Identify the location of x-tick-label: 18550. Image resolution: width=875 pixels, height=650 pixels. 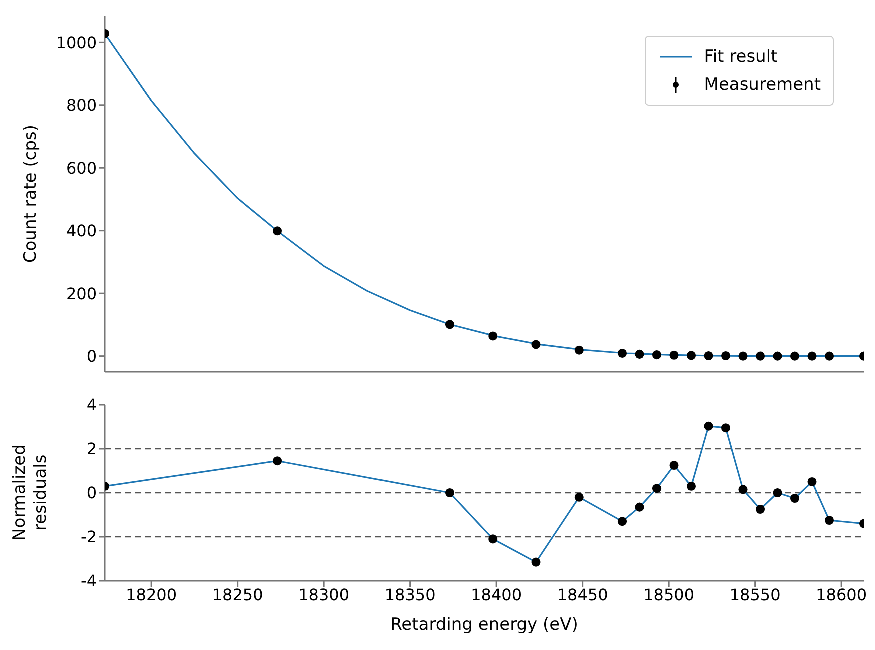
(755, 594).